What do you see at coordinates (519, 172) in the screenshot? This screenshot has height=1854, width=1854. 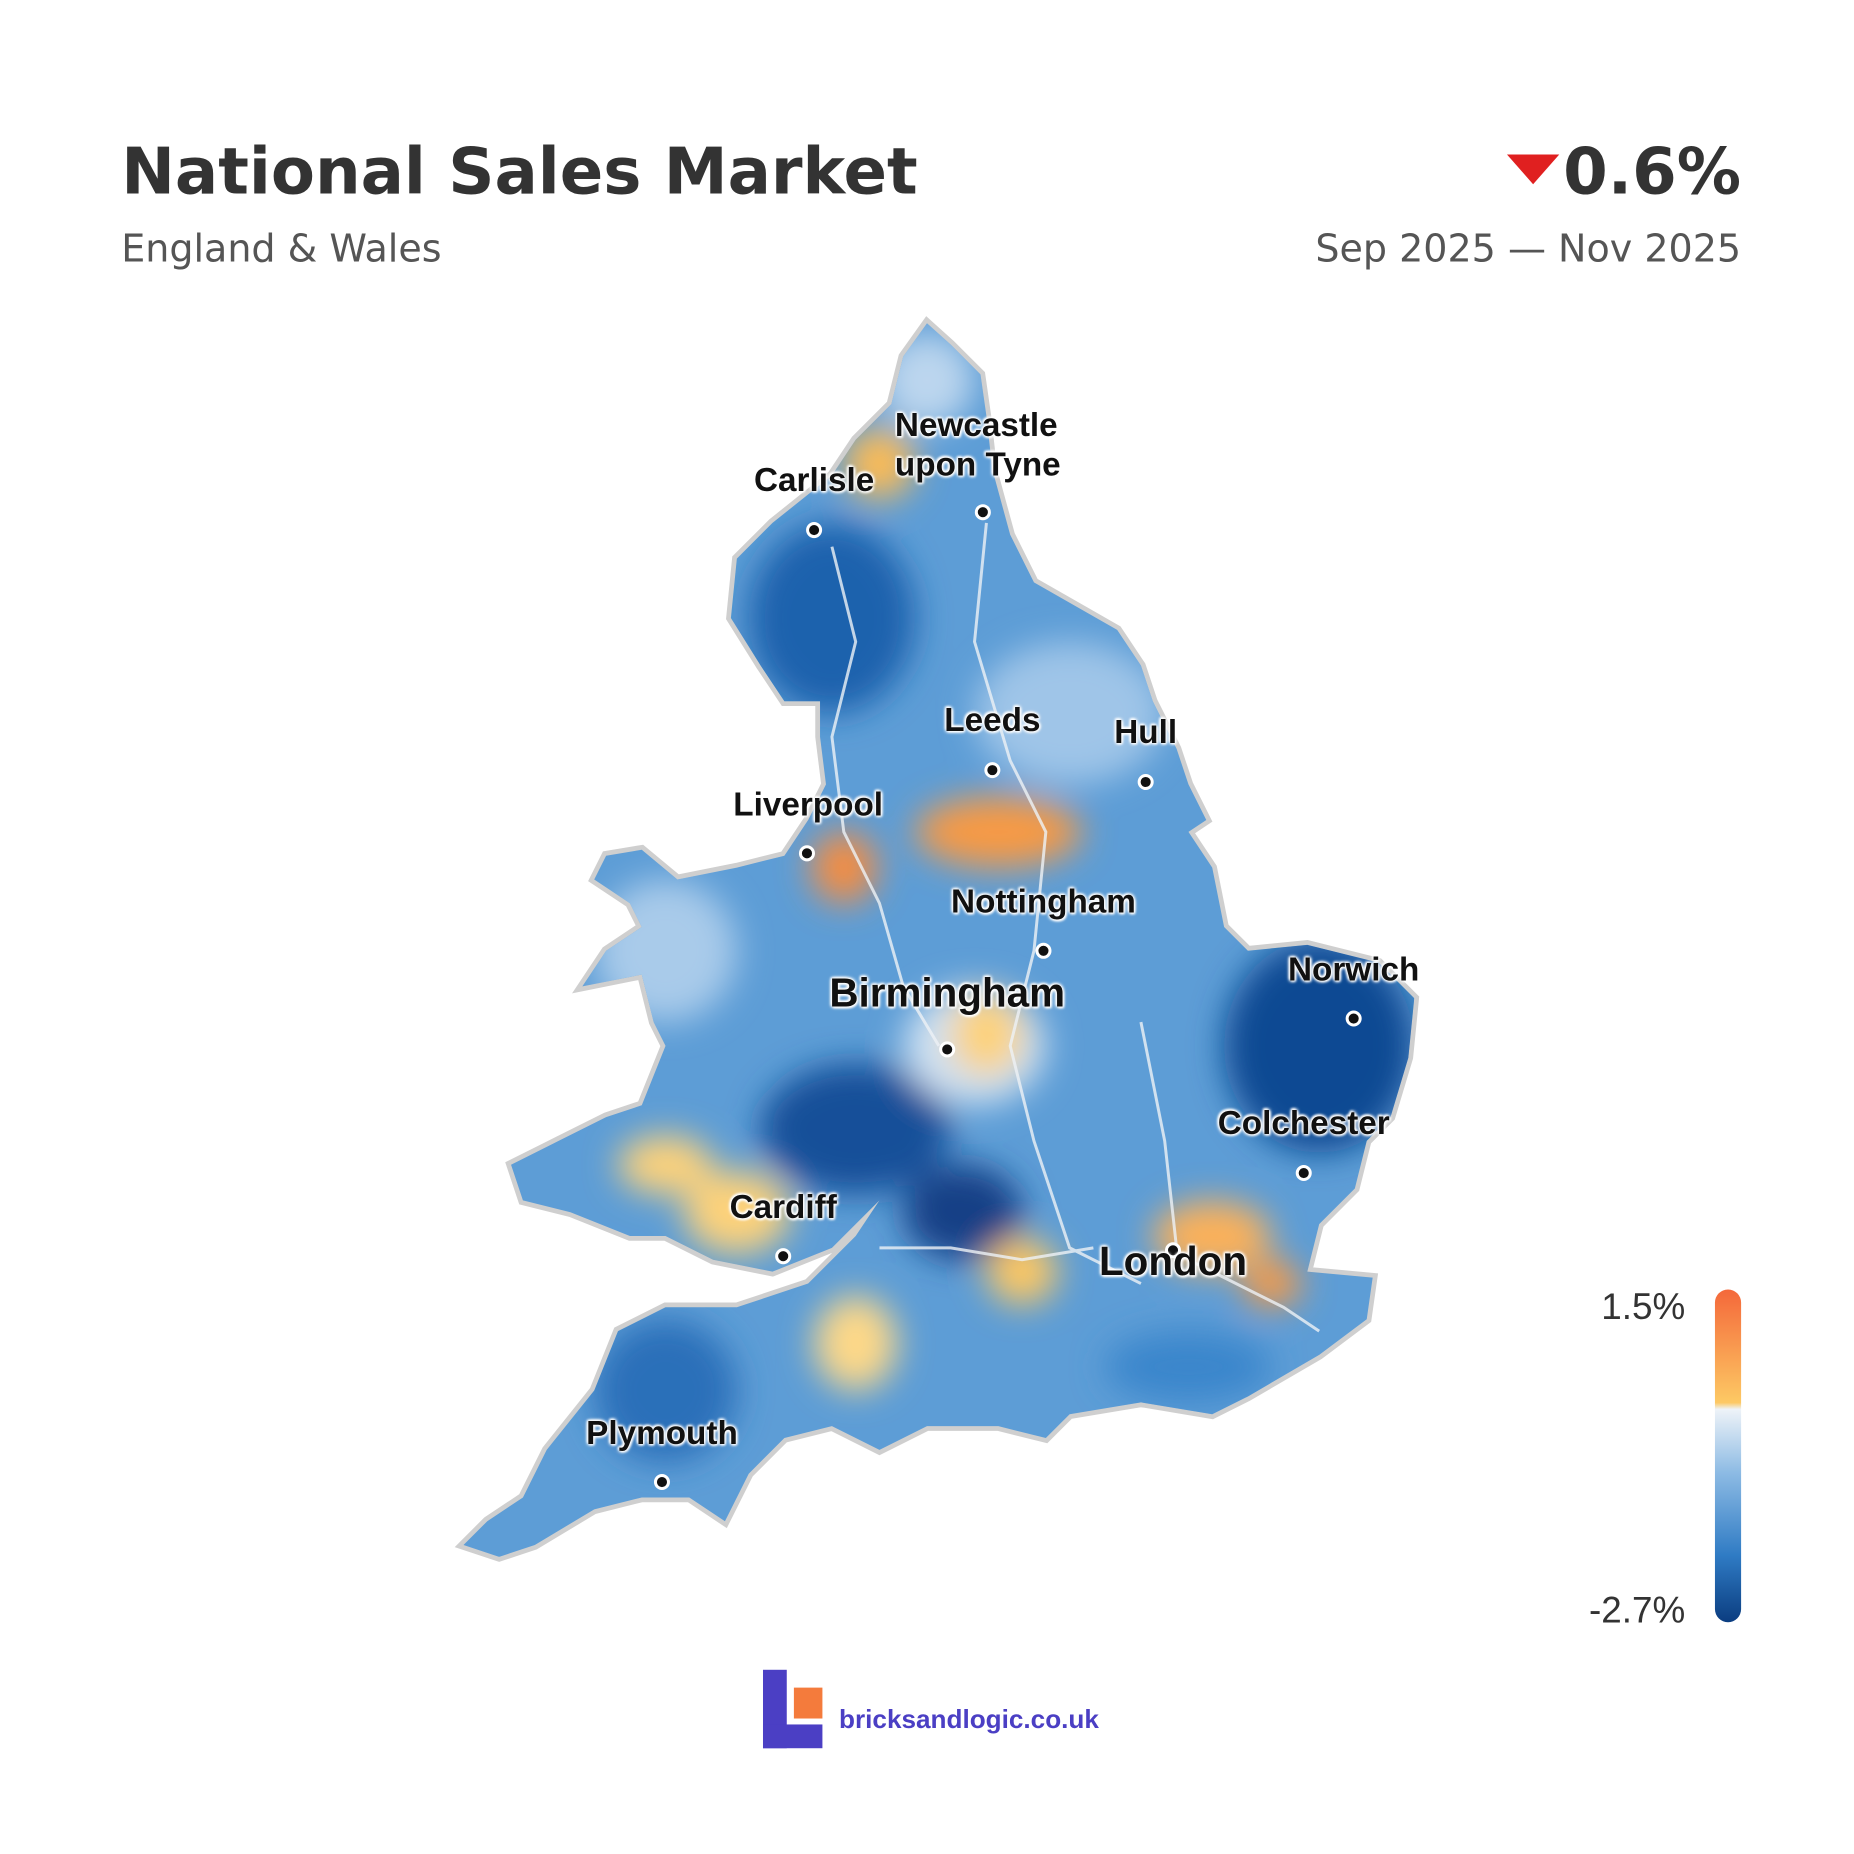 I see `title: National Sales Market` at bounding box center [519, 172].